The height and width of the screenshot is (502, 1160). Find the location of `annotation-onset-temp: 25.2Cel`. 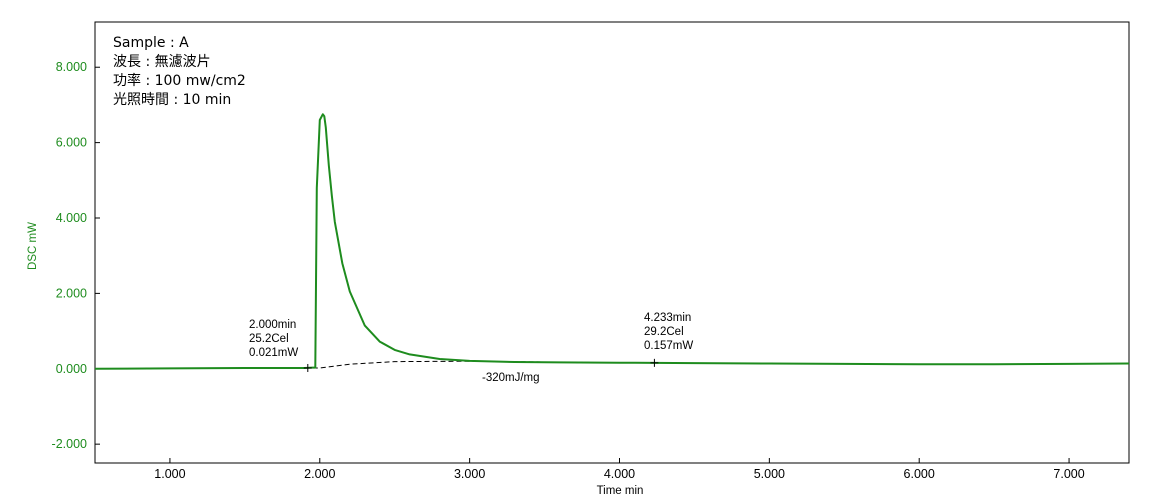

annotation-onset-temp: 25.2Cel is located at coordinates (269, 339).